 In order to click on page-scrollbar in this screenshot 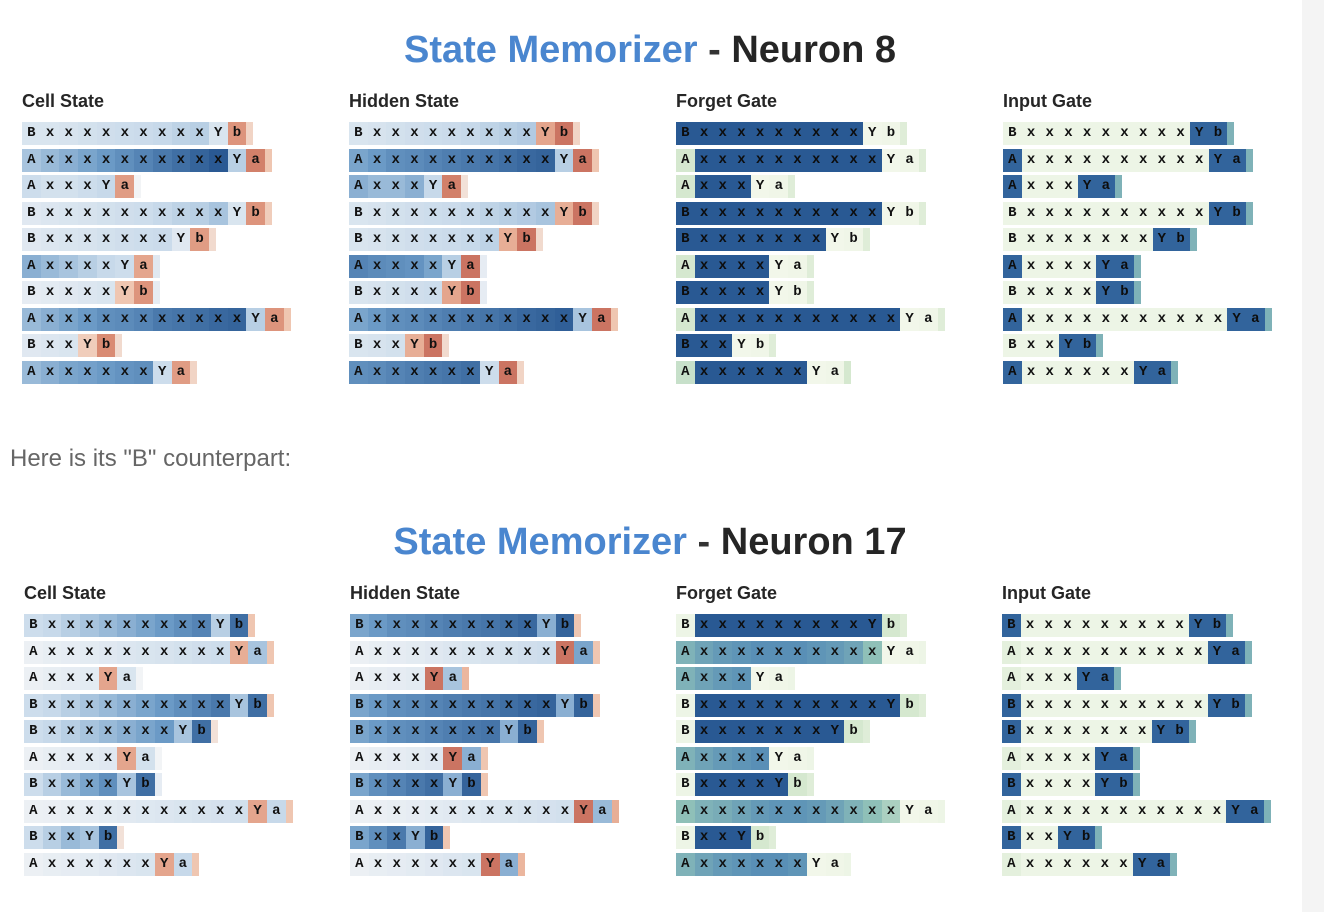, I will do `click(1313, 456)`.